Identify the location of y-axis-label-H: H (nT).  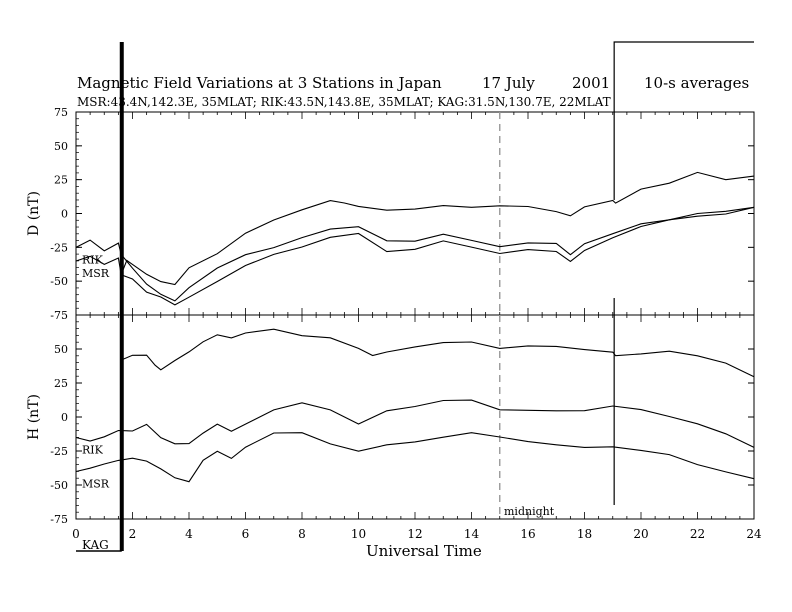
(34, 417).